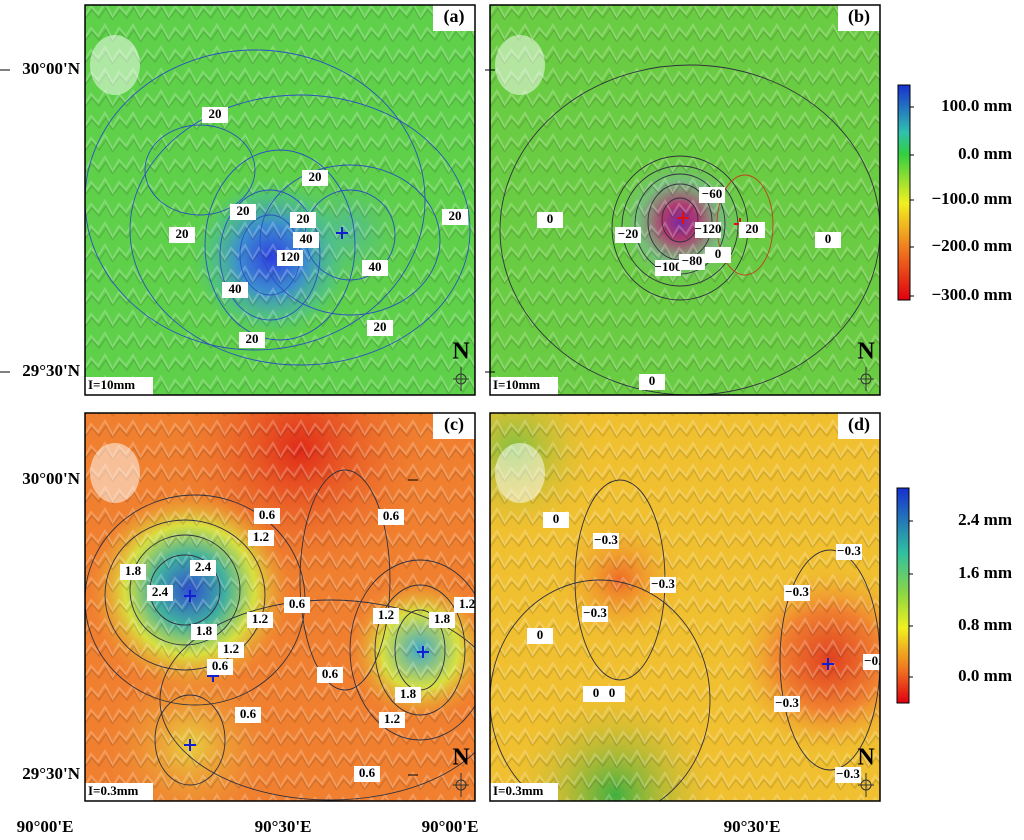 The height and width of the screenshot is (840, 1024). Describe the element at coordinates (518, 790) in the screenshot. I see `interval-label: I=0.3mm` at that location.